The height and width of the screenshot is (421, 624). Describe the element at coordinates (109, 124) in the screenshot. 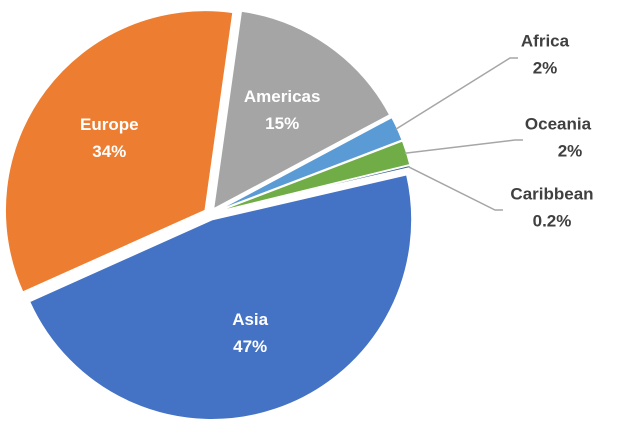

I see `slice-label: Europe` at that location.